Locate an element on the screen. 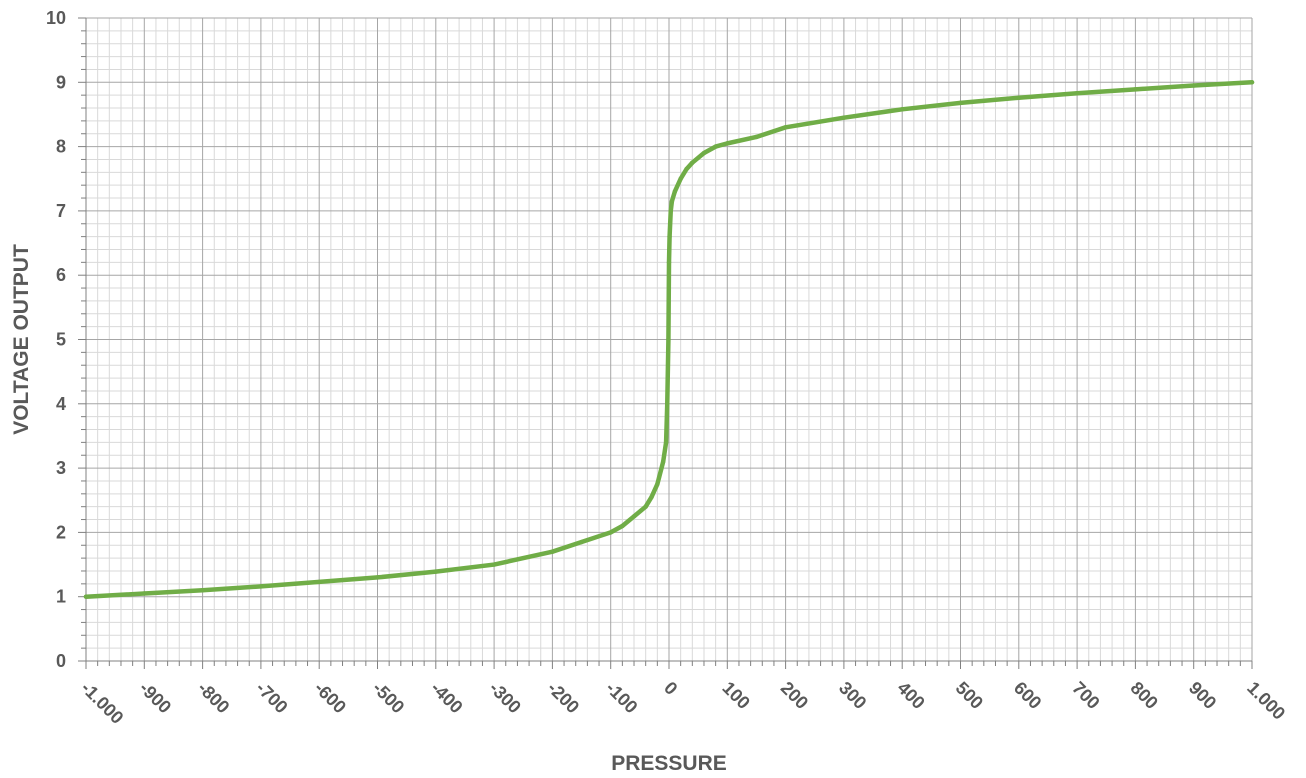 Image resolution: width=1306 pixels, height=778 pixels. x-tick-label: -700 is located at coordinates (272, 698).